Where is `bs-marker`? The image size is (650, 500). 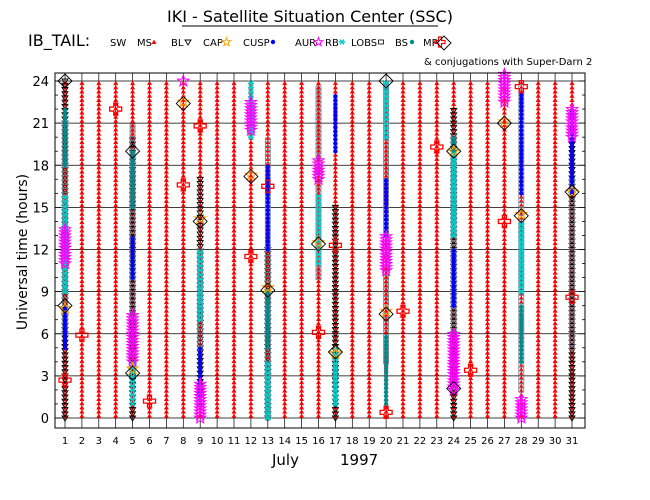
bs-marker is located at coordinates (132, 168).